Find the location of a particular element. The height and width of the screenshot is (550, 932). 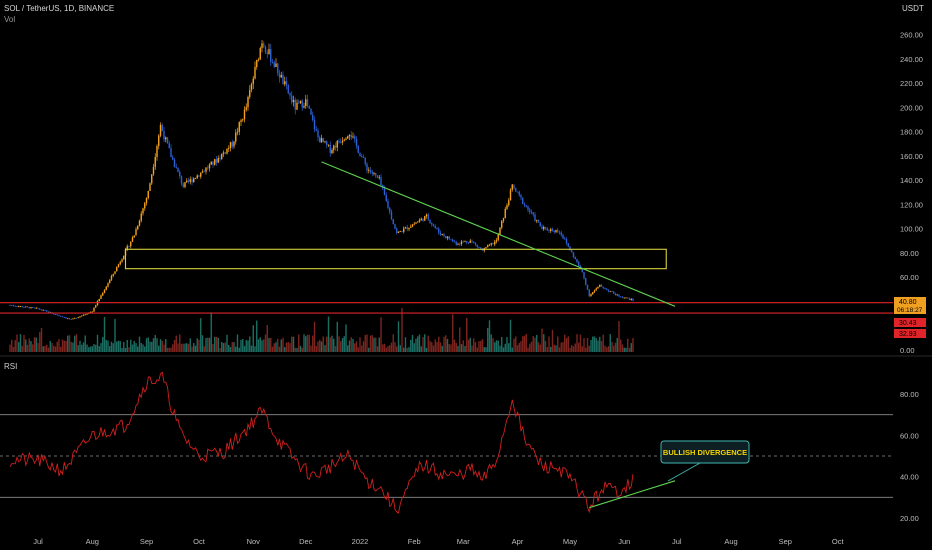

callout-pointer is located at coordinates (684, 472).